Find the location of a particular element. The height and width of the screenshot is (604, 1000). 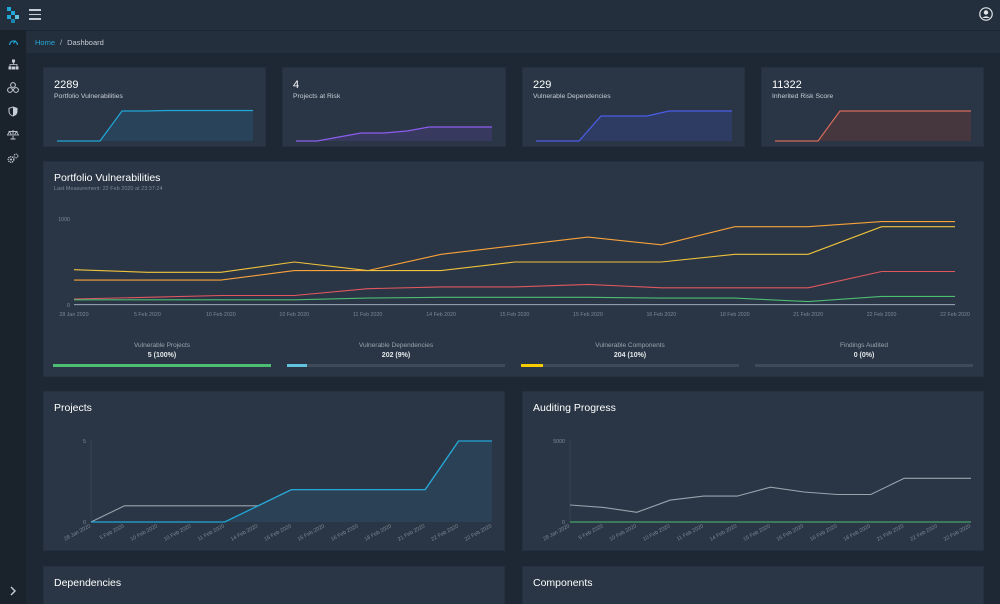

sparkline-line is located at coordinates (873, 126).